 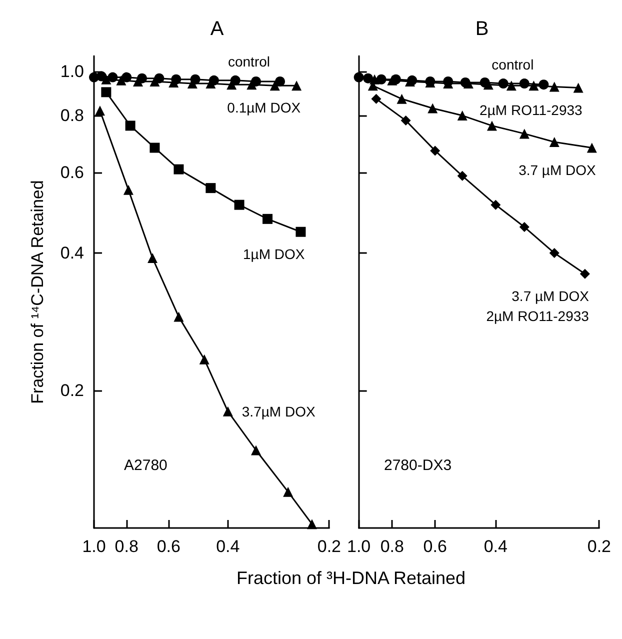 I want to click on x-axis-title: Fraction of ³H-DNA Retained, so click(x=351, y=578).